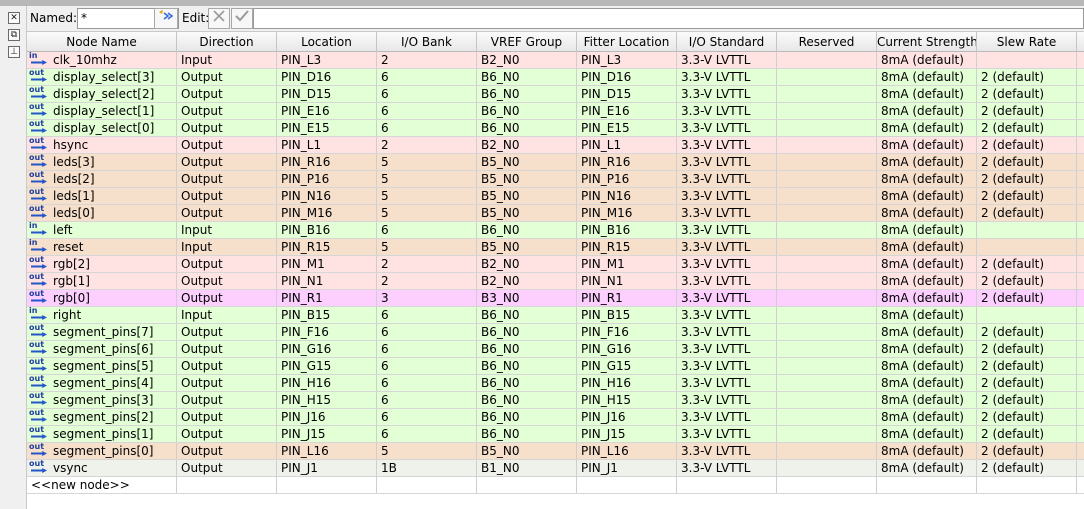 The width and height of the screenshot is (1084, 509). What do you see at coordinates (627, 468) in the screenshot?
I see `cell-fitter-location: PIN_J1` at bounding box center [627, 468].